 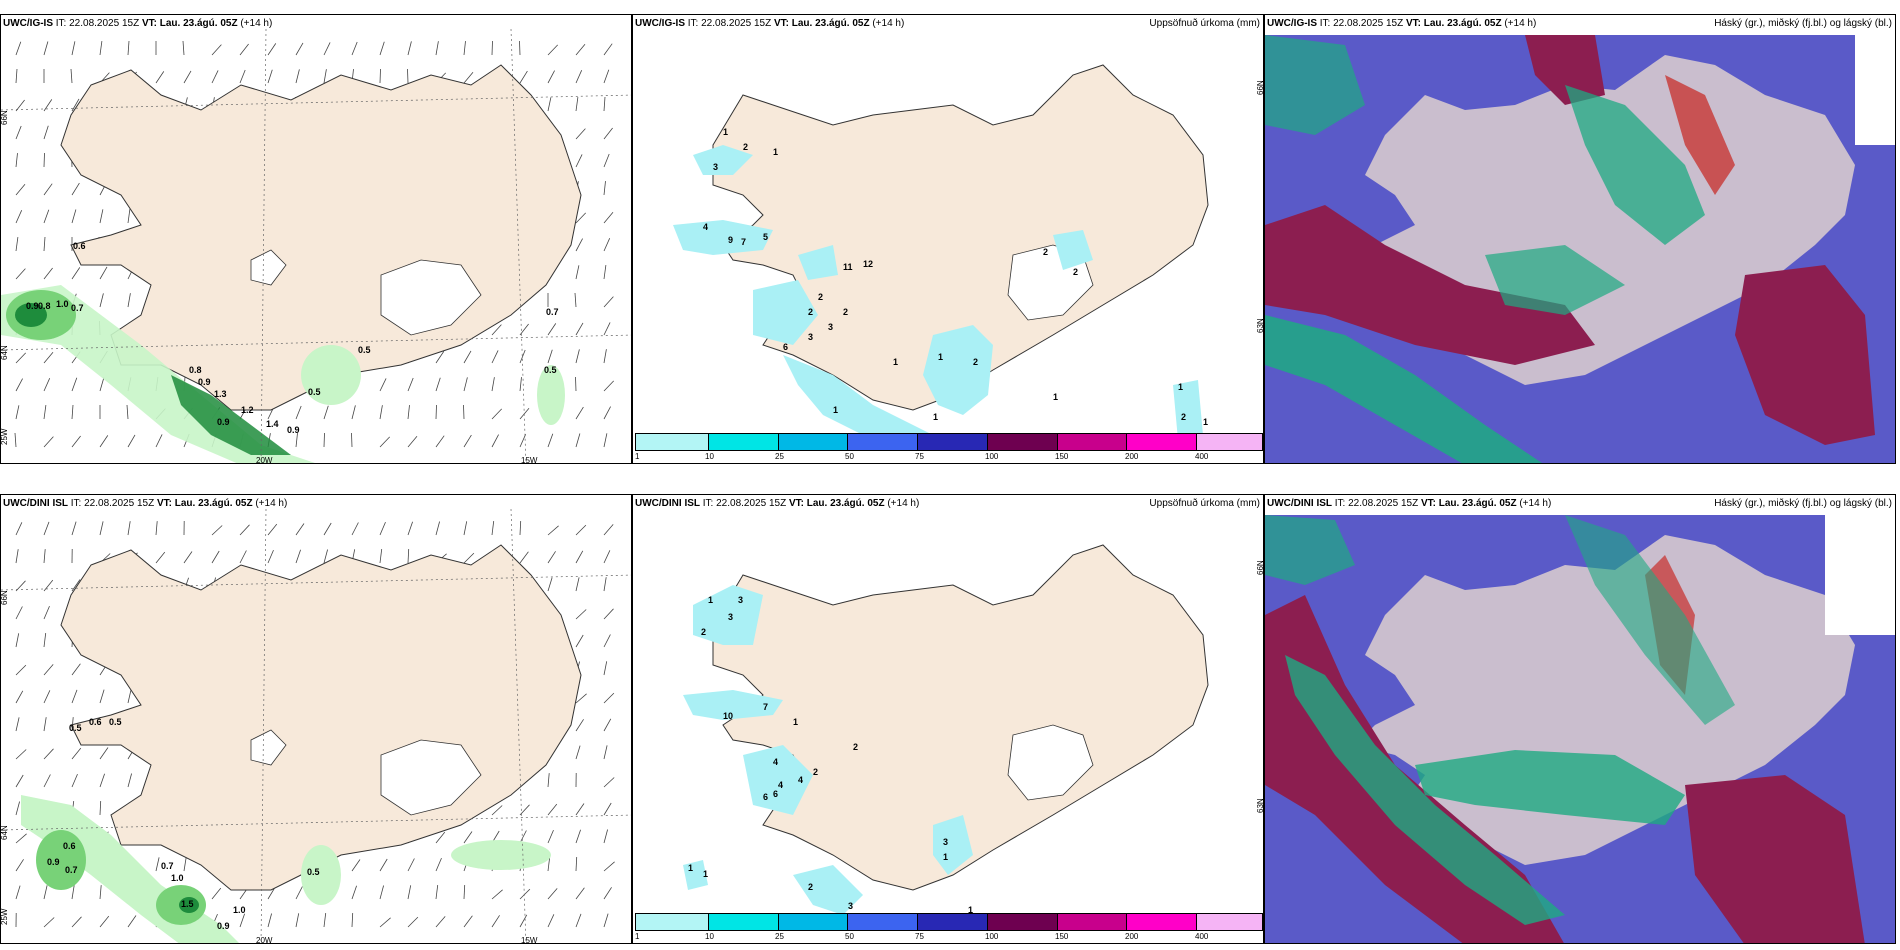 What do you see at coordinates (709, 456) in the screenshot?
I see `colorbar-tick: 10` at bounding box center [709, 456].